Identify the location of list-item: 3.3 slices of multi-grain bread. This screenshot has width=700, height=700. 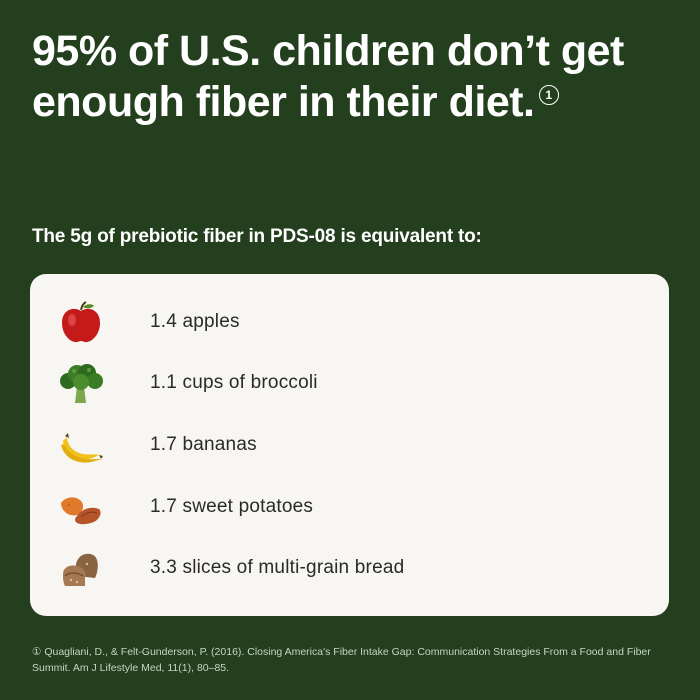
(345, 568).